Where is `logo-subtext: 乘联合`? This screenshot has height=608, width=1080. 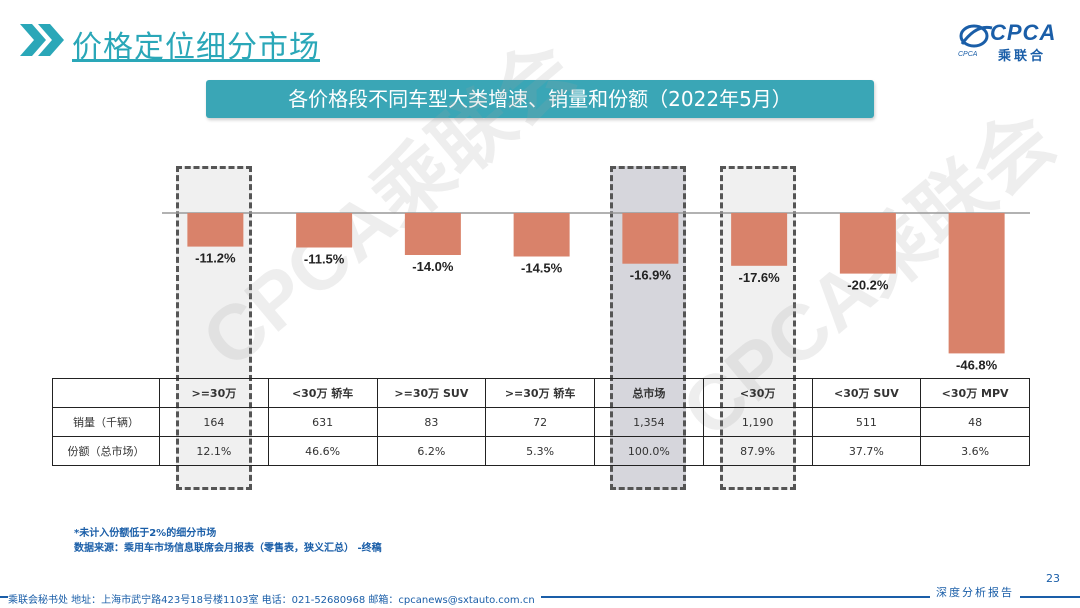 logo-subtext: 乘联合 is located at coordinates (1022, 56).